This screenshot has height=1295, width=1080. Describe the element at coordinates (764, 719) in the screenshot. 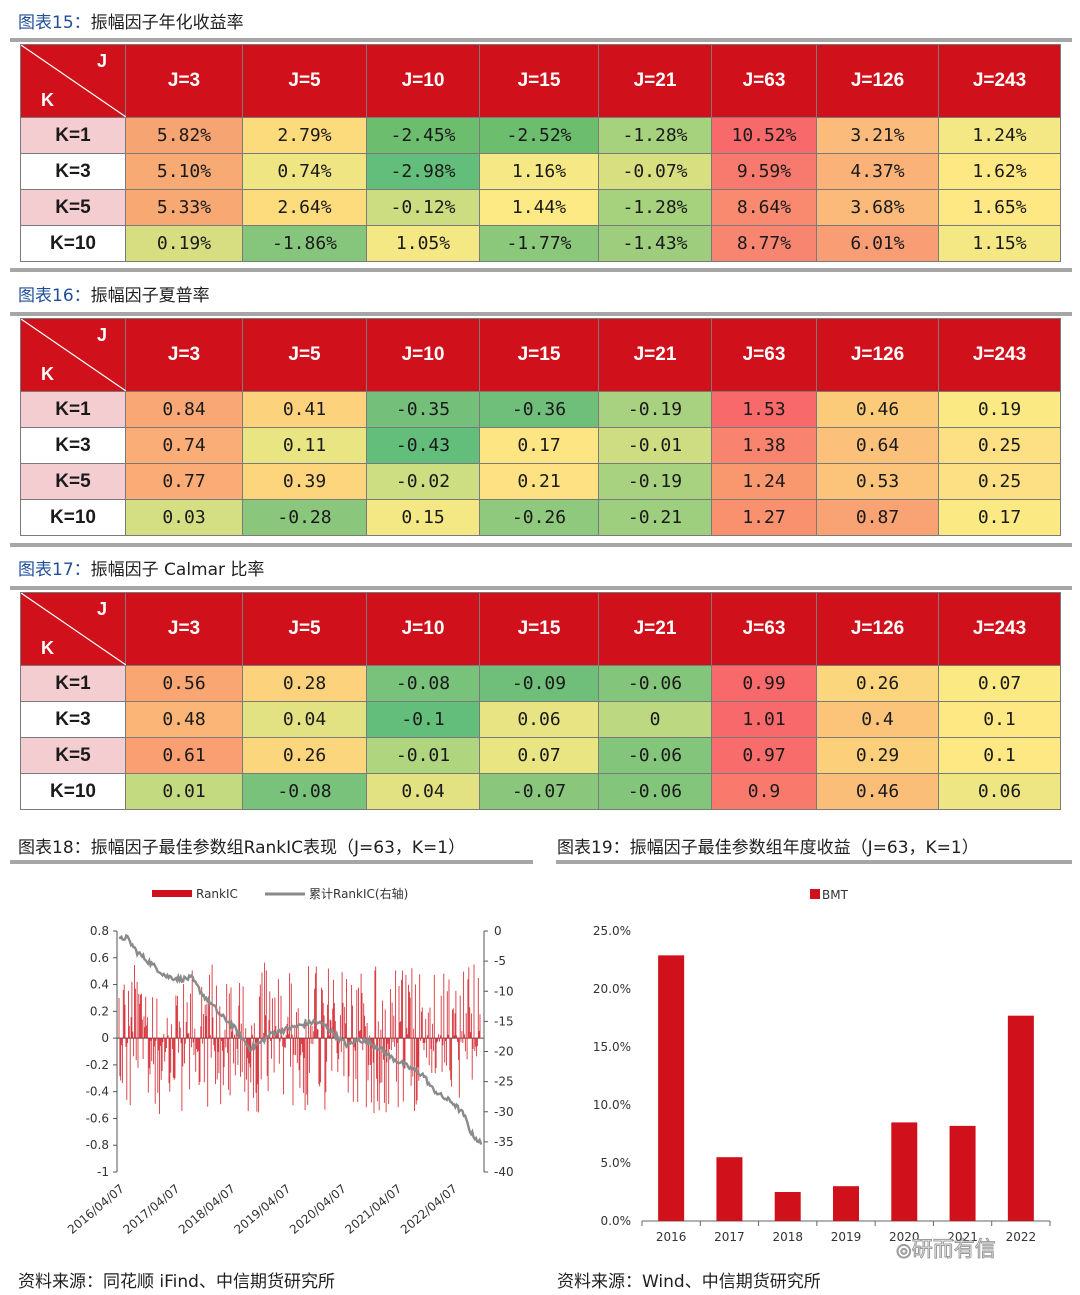

I see `table-cell: 1.01` at that location.